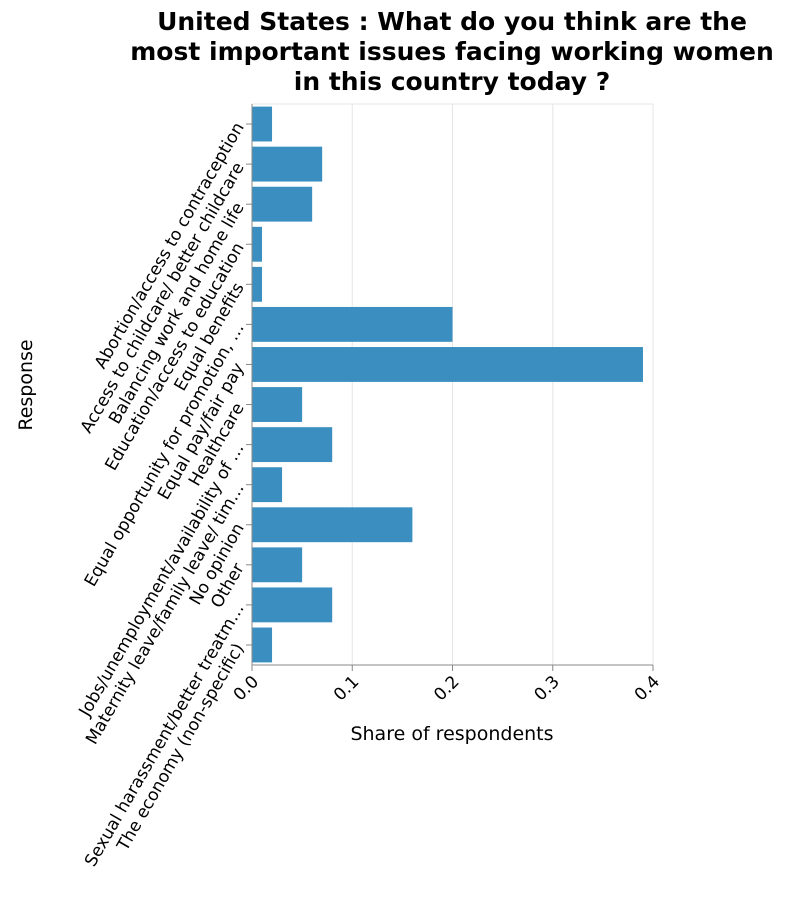 This screenshot has height=916, width=798. What do you see at coordinates (246, 688) in the screenshot?
I see `x-tick-label: 0.0` at bounding box center [246, 688].